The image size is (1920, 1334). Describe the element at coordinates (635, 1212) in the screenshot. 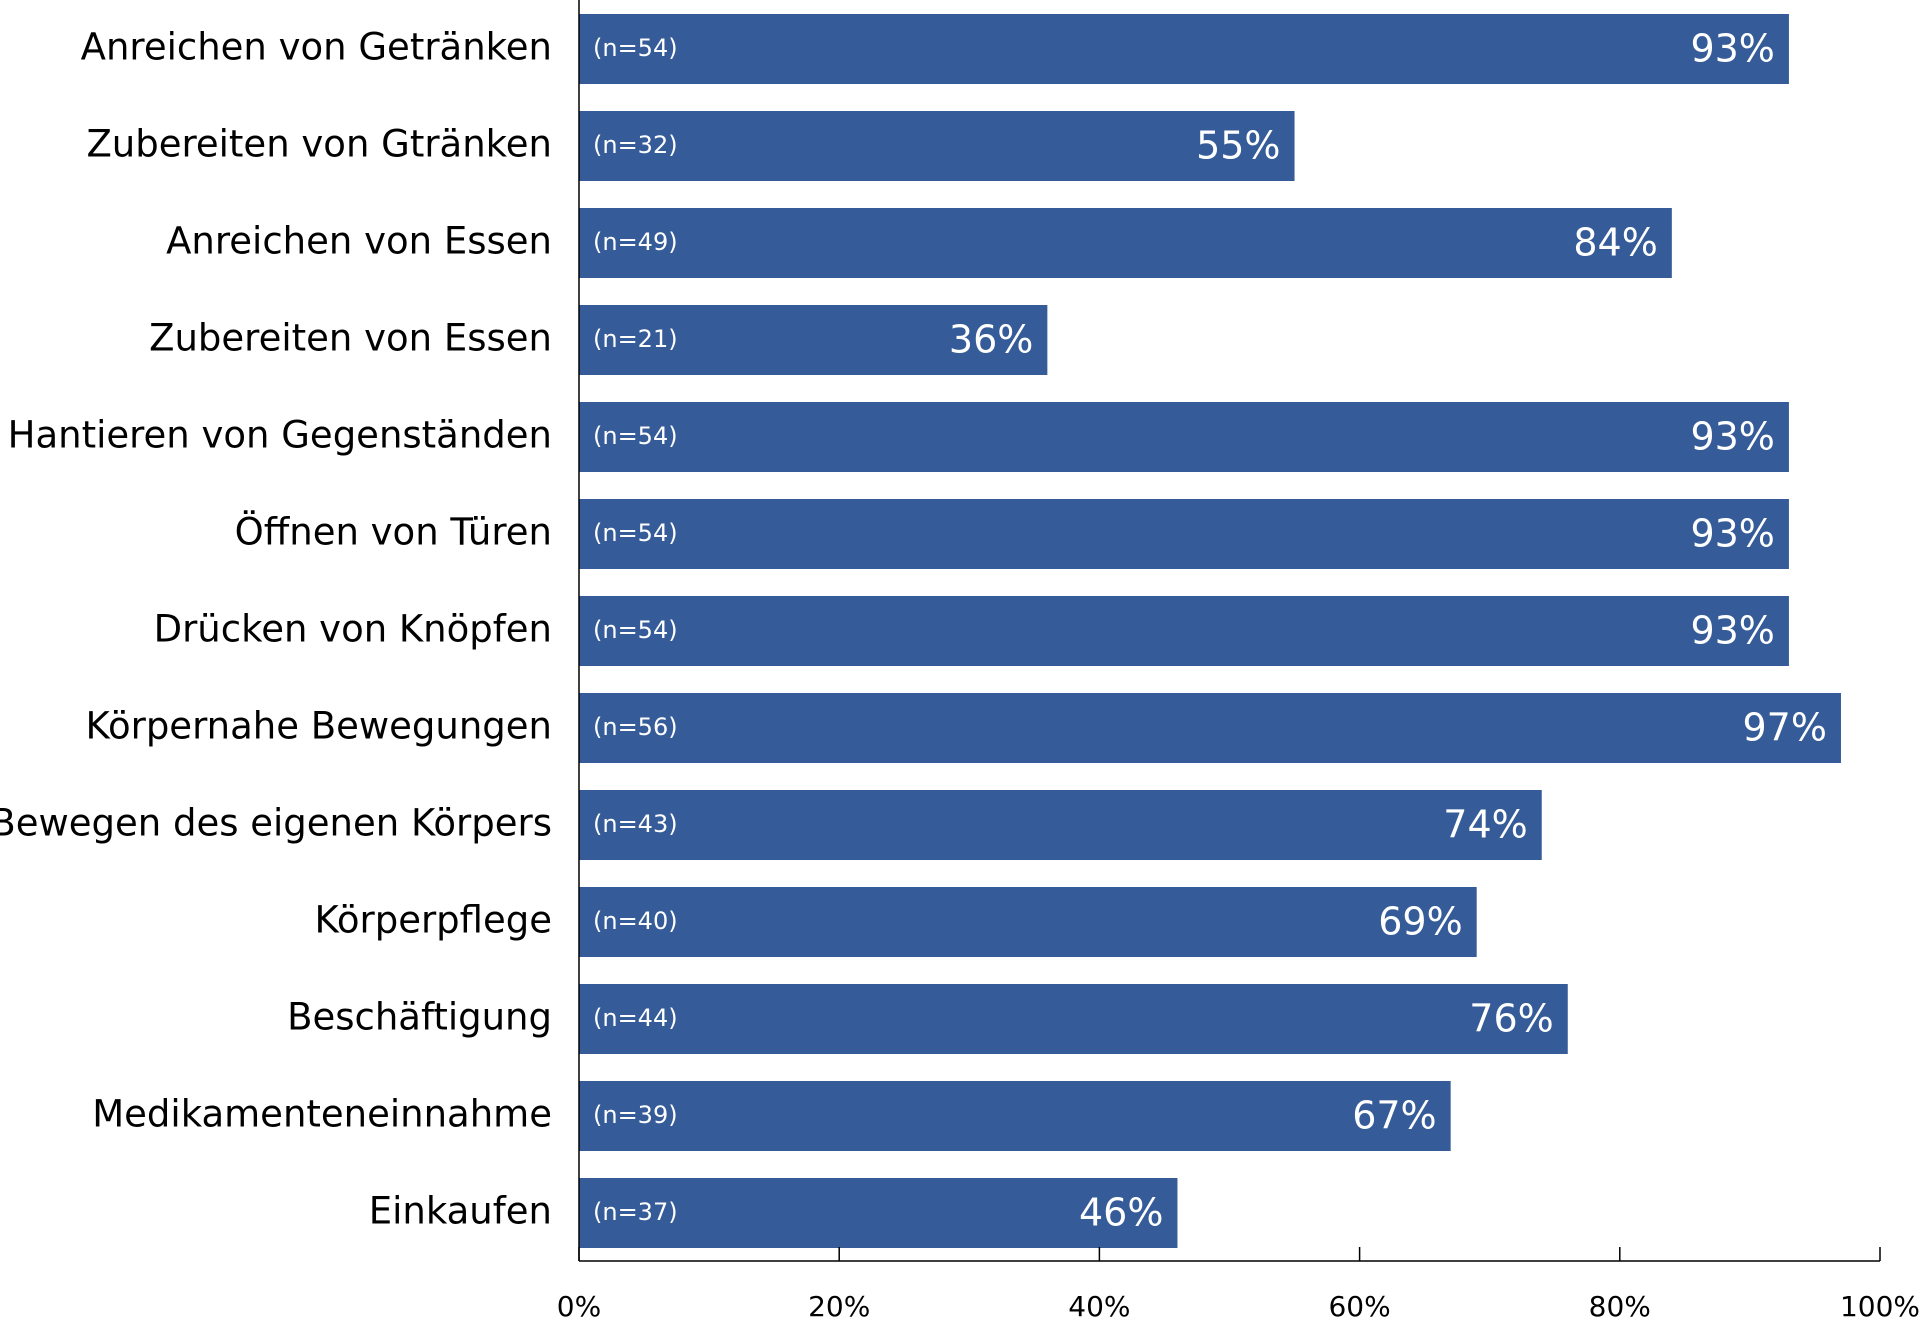

I see `n-label: (n=37)` at that location.